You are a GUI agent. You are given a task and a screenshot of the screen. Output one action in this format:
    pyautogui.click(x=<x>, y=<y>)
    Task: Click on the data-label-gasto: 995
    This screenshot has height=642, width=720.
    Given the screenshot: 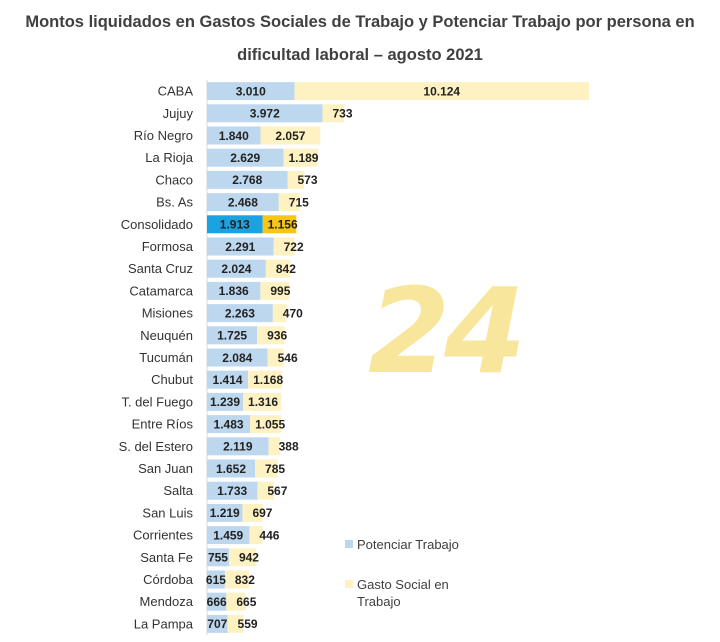 What is the action you would take?
    pyautogui.click(x=280, y=291)
    